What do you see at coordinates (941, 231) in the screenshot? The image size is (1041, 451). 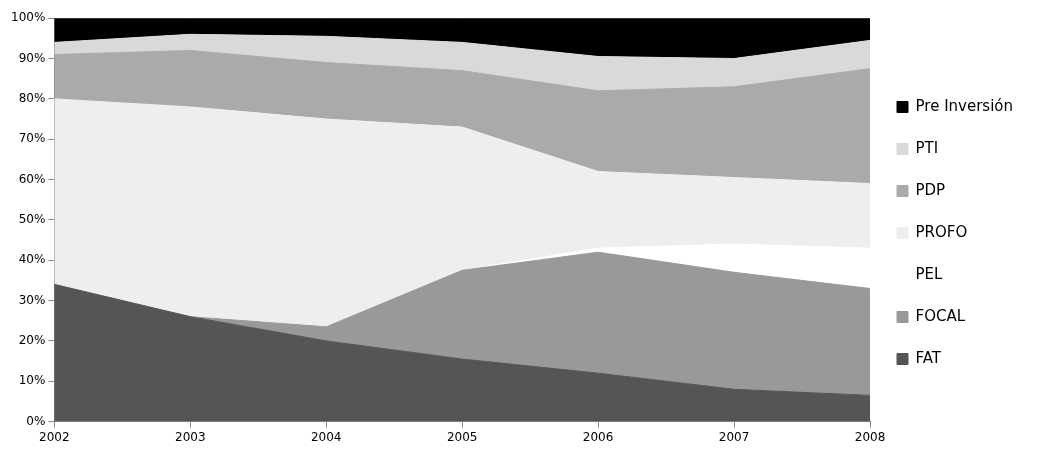 I see `legend-label: PROFO` at bounding box center [941, 231].